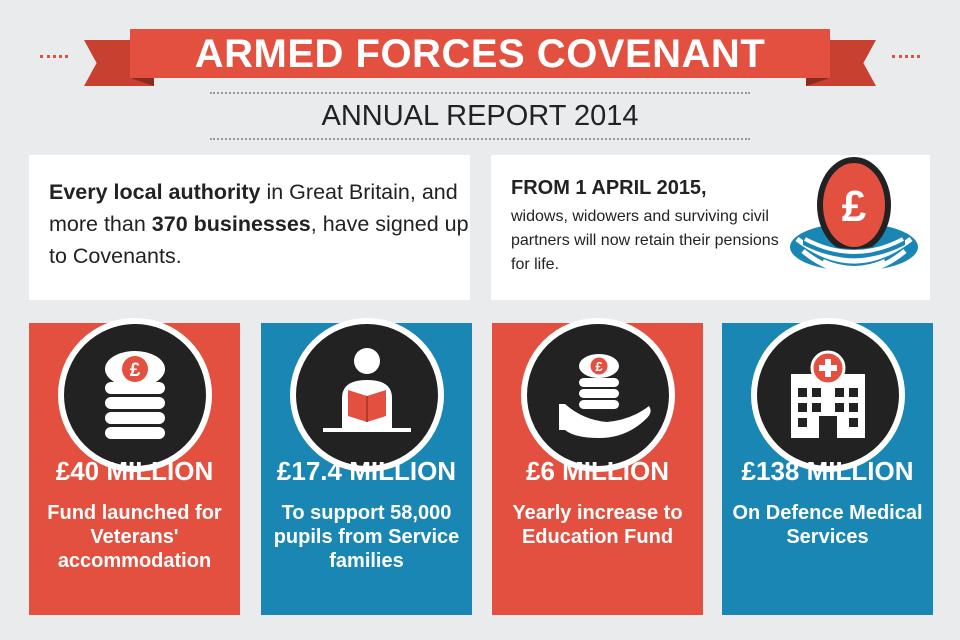  I want to click on reading-student-icon, so click(367, 390).